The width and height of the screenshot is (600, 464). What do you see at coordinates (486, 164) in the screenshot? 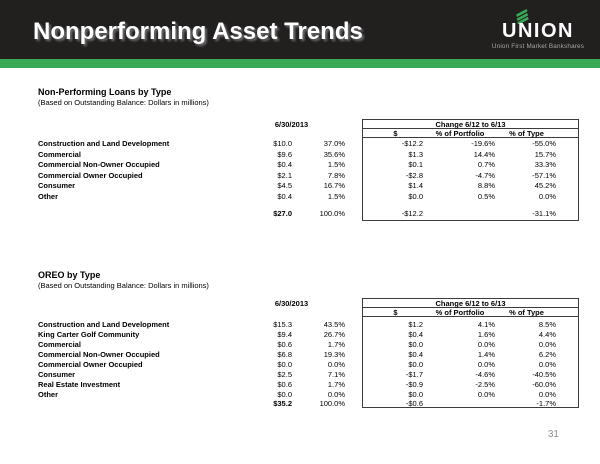
I see `cell-chg_portfolio: 0.7%` at bounding box center [486, 164].